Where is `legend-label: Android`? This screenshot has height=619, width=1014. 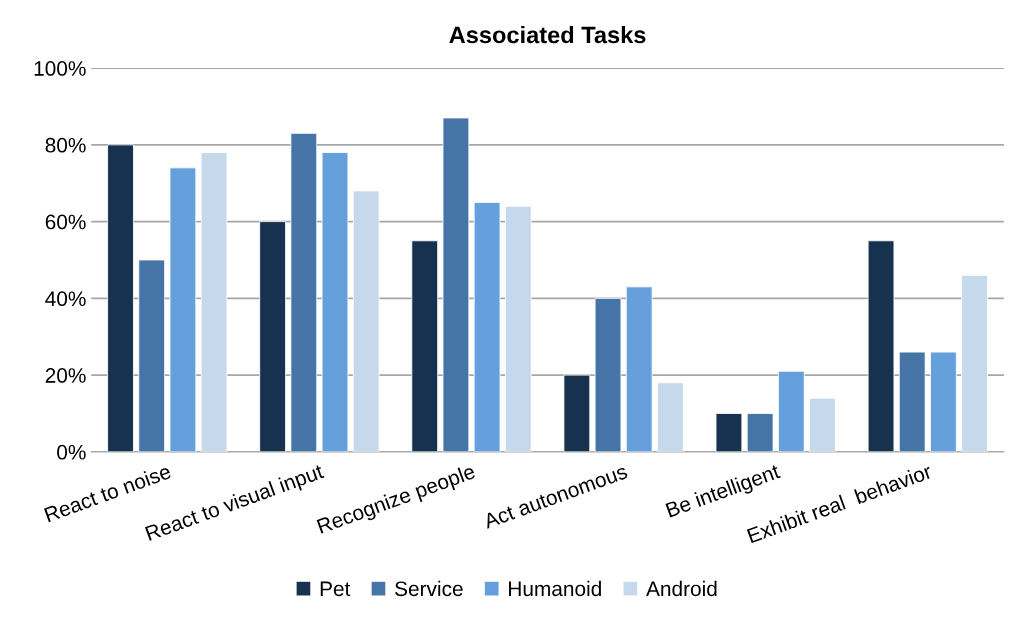
legend-label: Android is located at coordinates (681, 588).